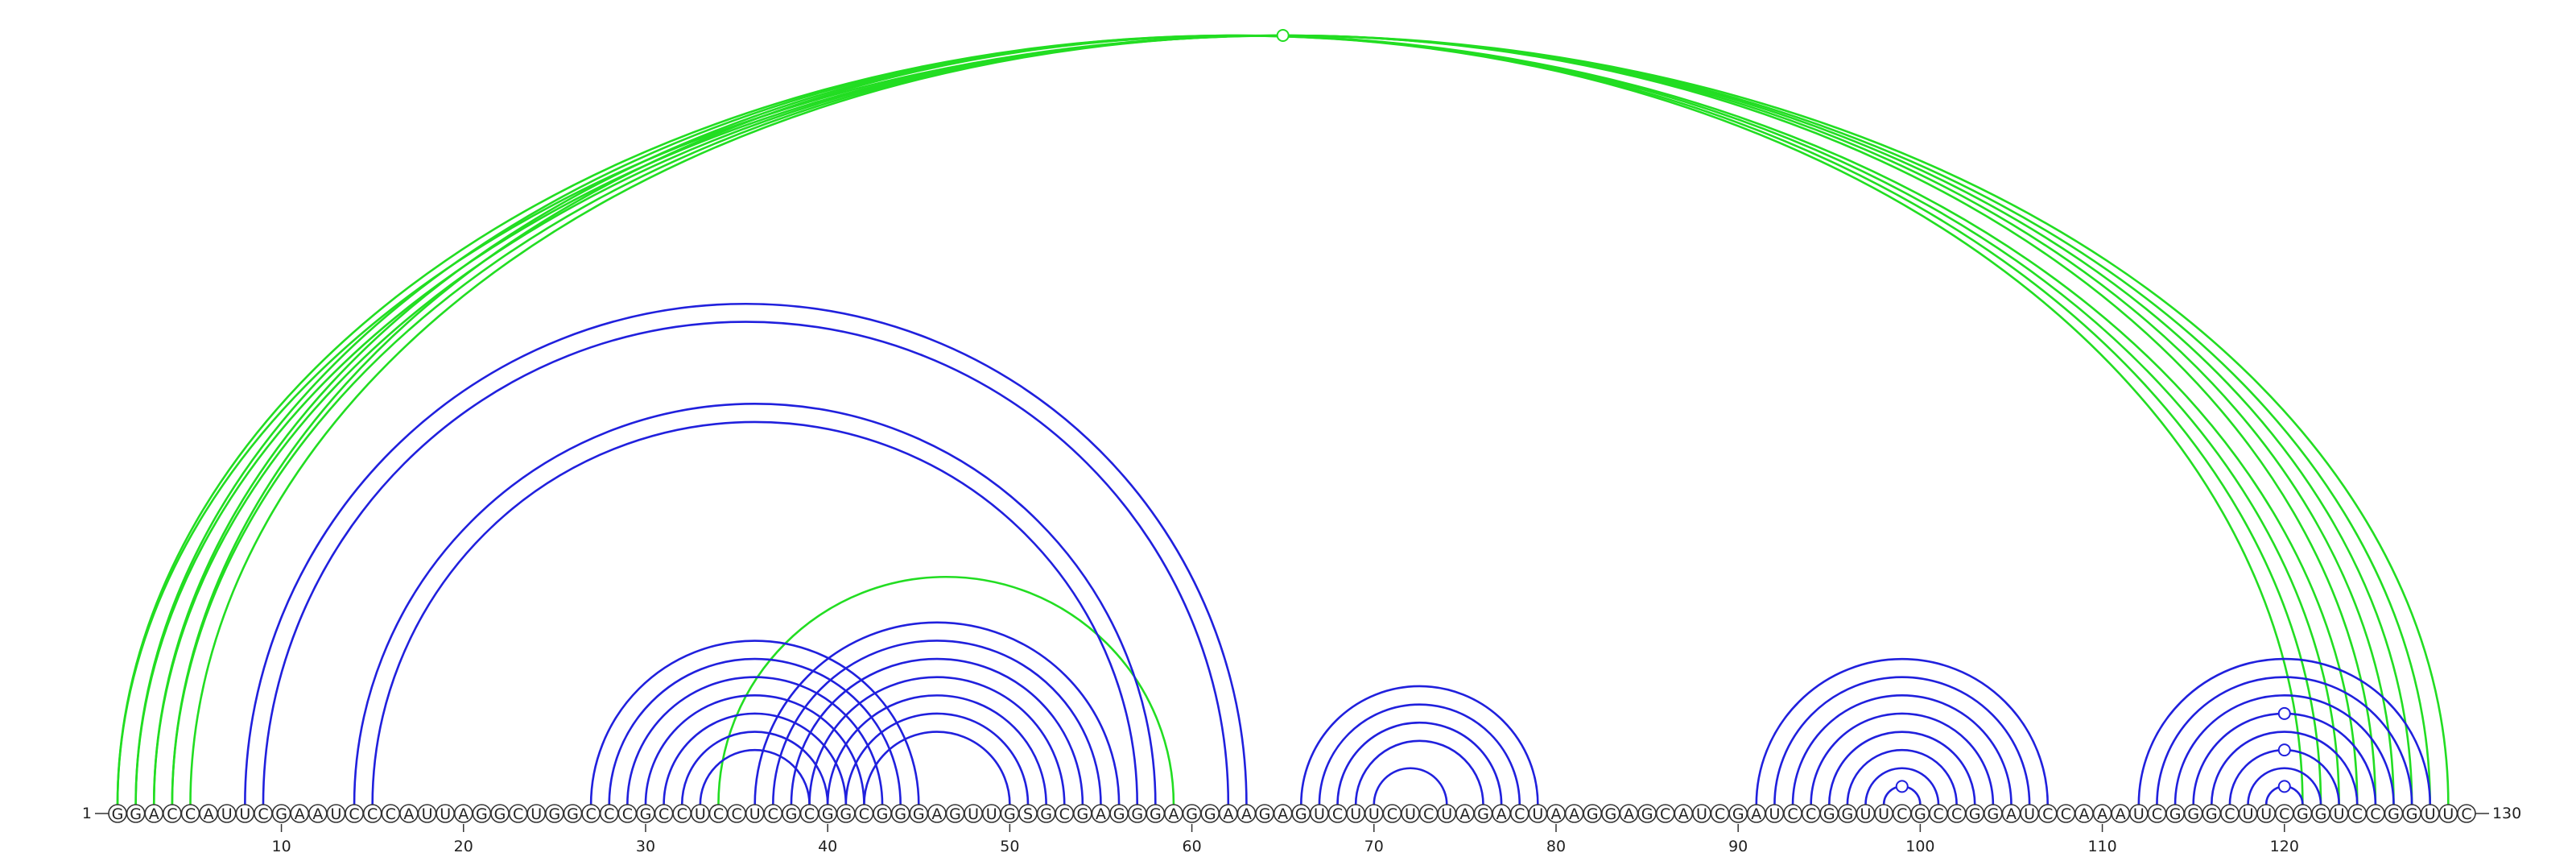  I want to click on tick-label: 10, so click(281, 846).